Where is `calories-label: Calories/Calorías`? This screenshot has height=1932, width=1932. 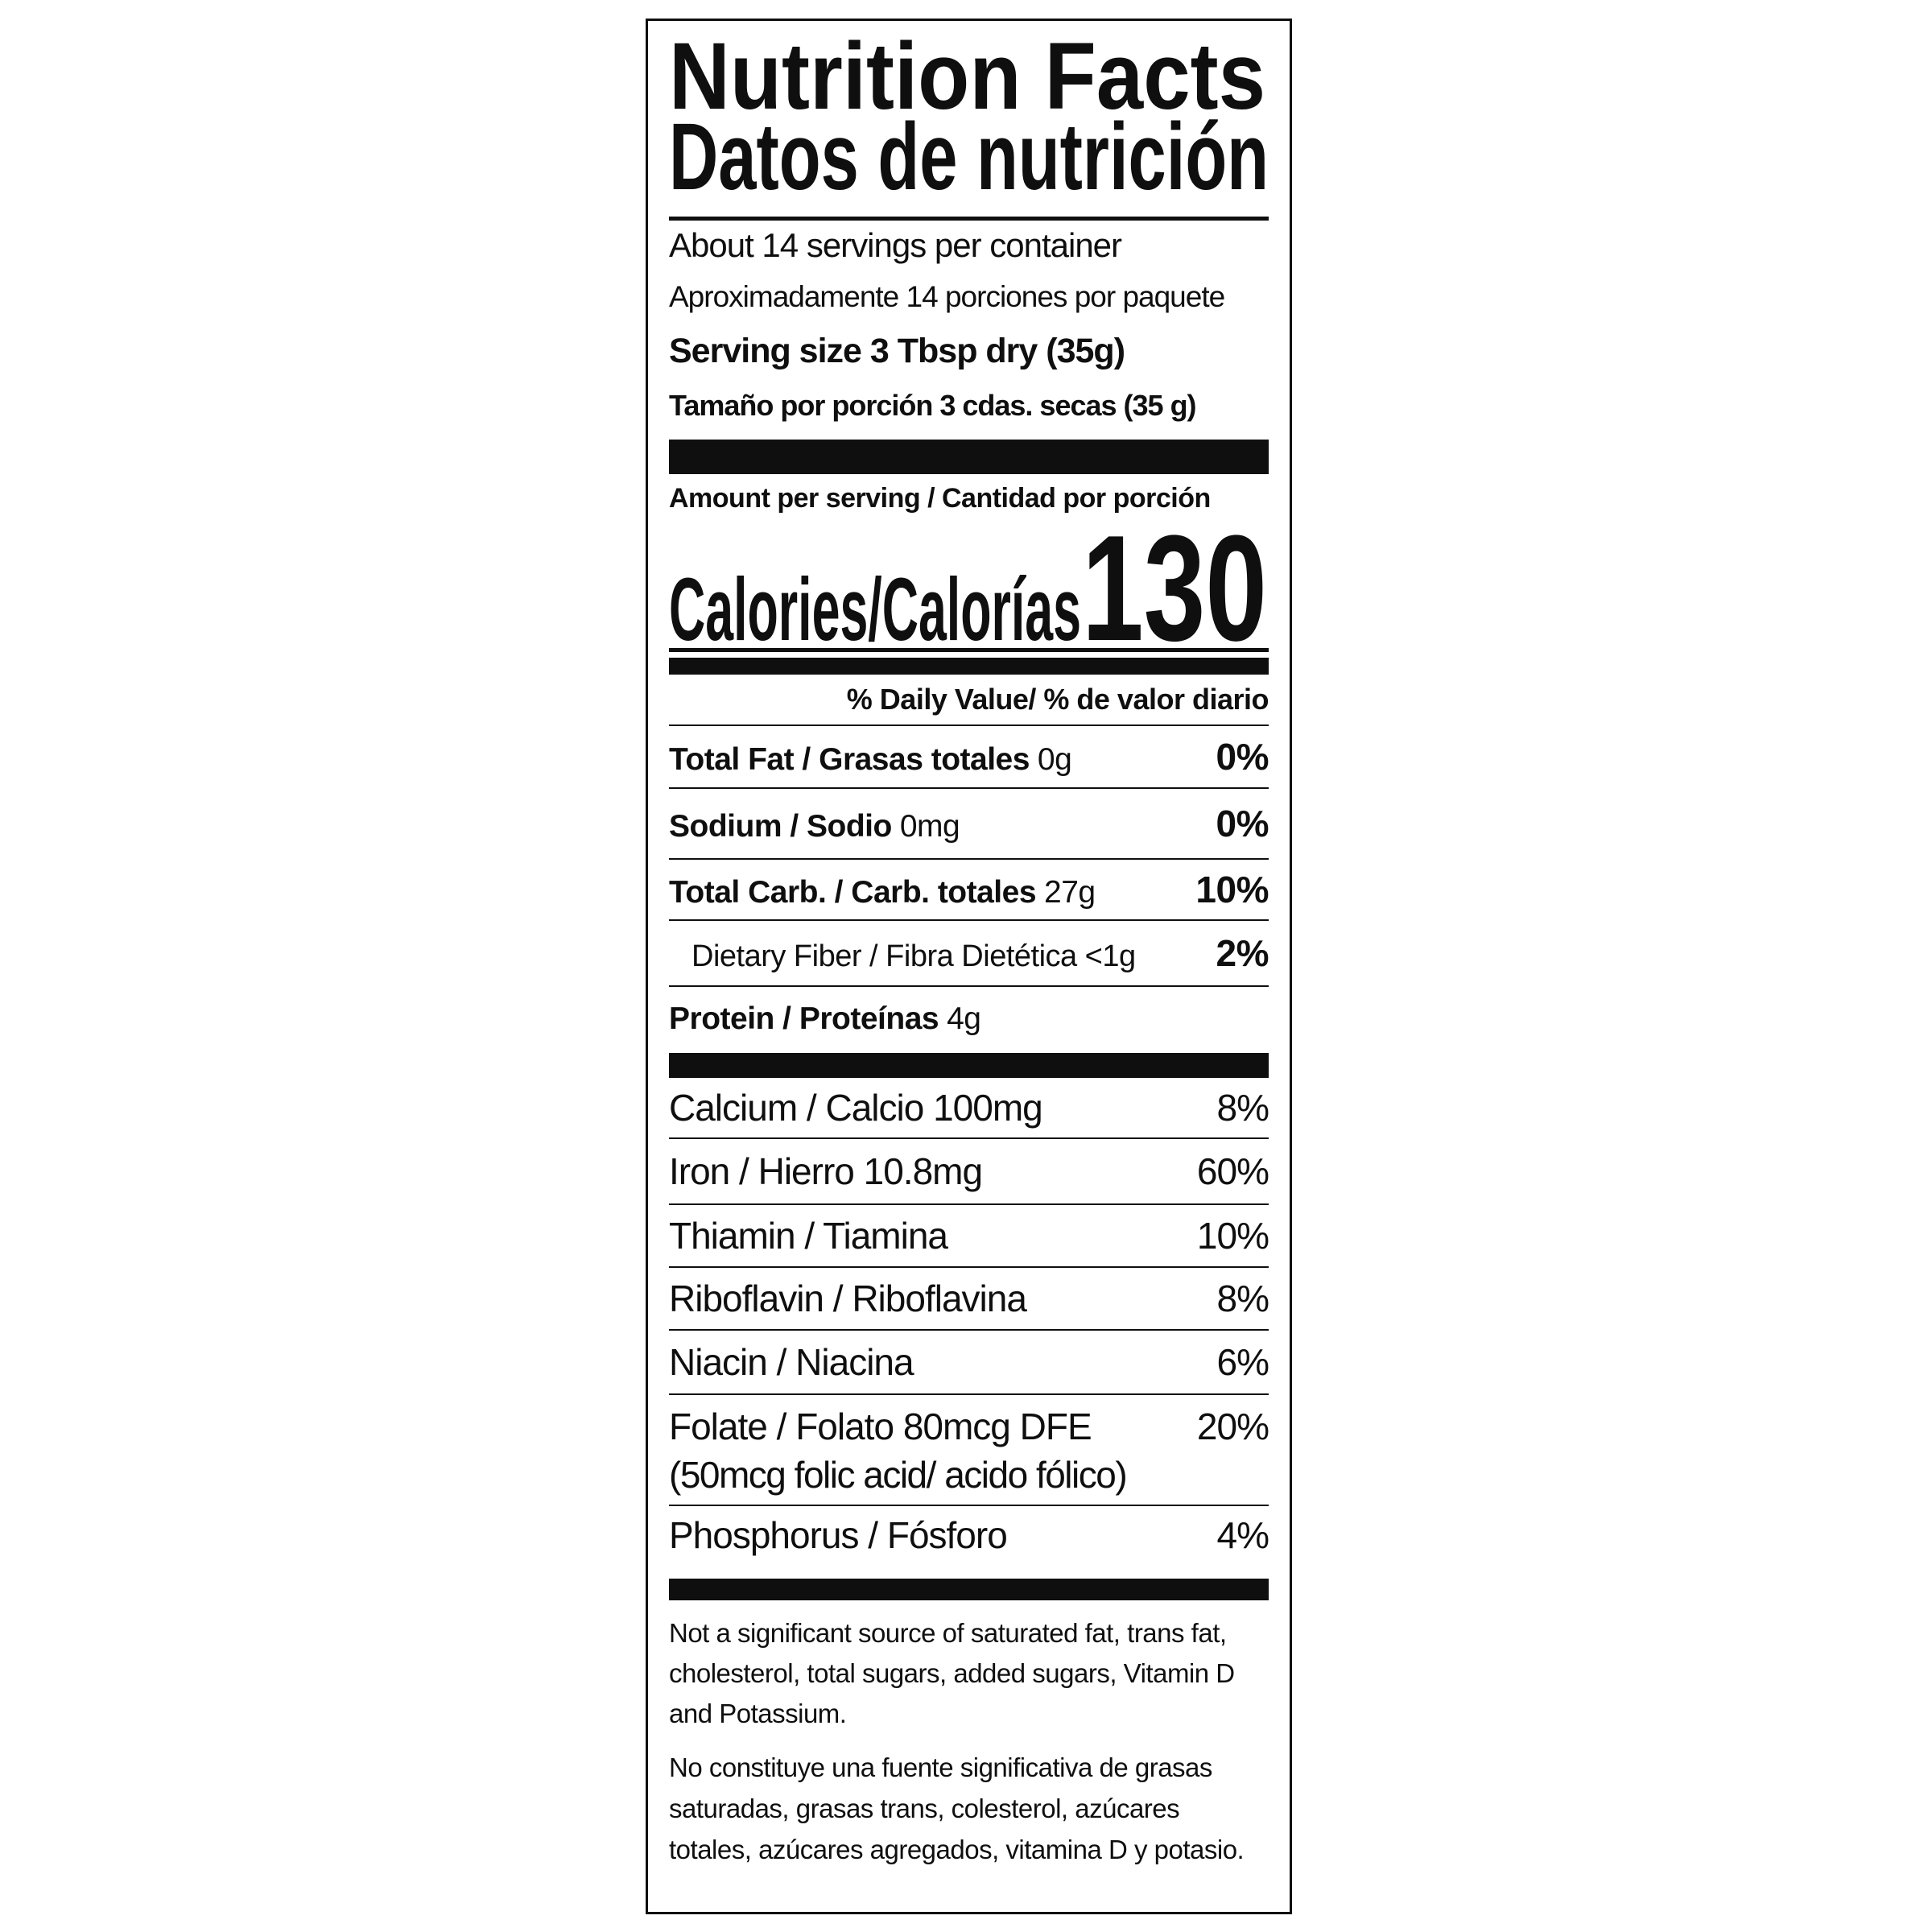 calories-label: Calories/Calorías is located at coordinates (875, 609).